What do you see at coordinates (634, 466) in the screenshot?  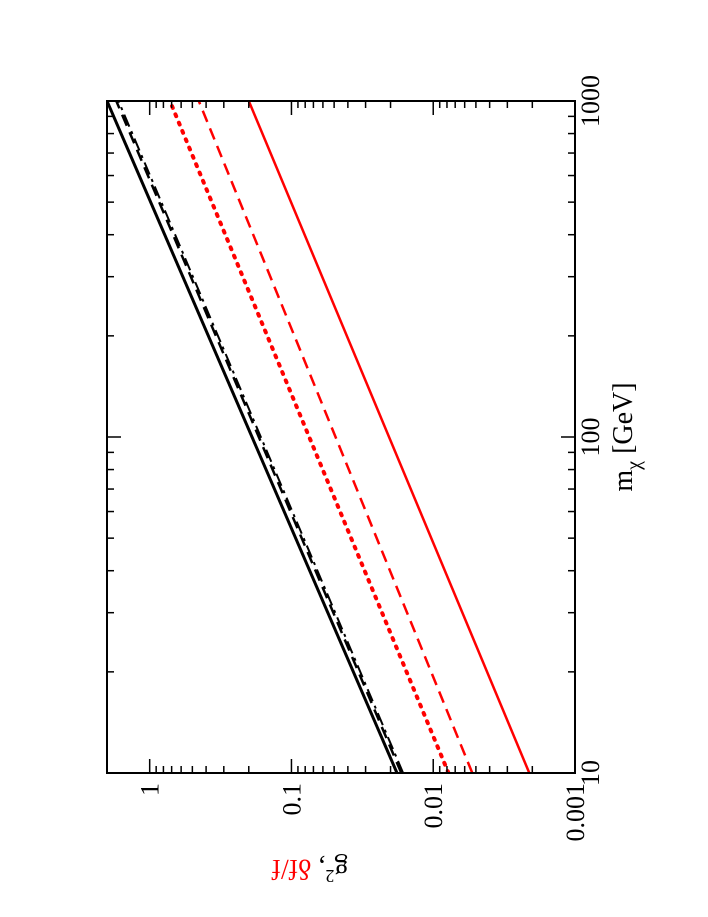 I see `x-axis-title-subscript: χ` at bounding box center [634, 466].